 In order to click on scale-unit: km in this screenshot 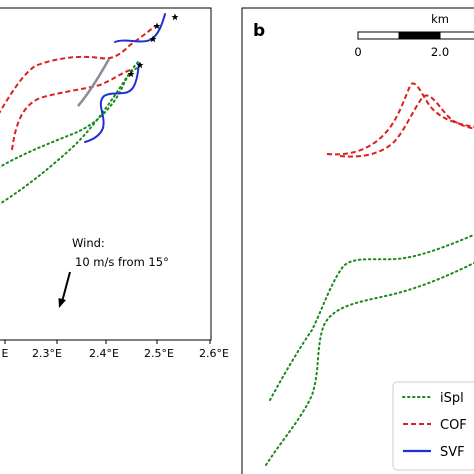, I will do `click(440, 19)`.